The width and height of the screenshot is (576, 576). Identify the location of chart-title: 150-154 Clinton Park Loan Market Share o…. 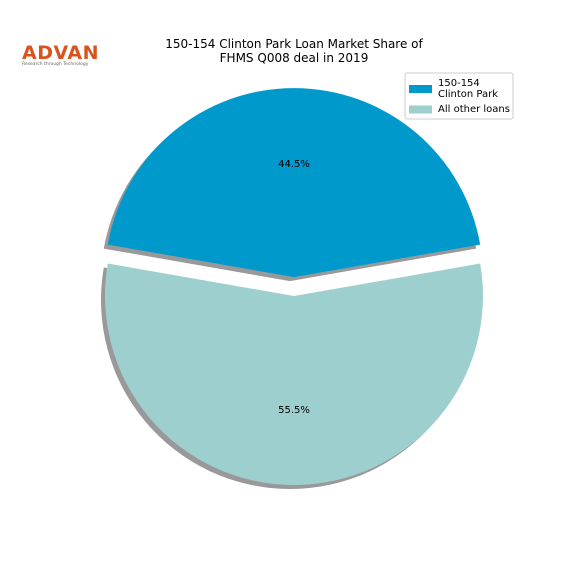
(294, 51).